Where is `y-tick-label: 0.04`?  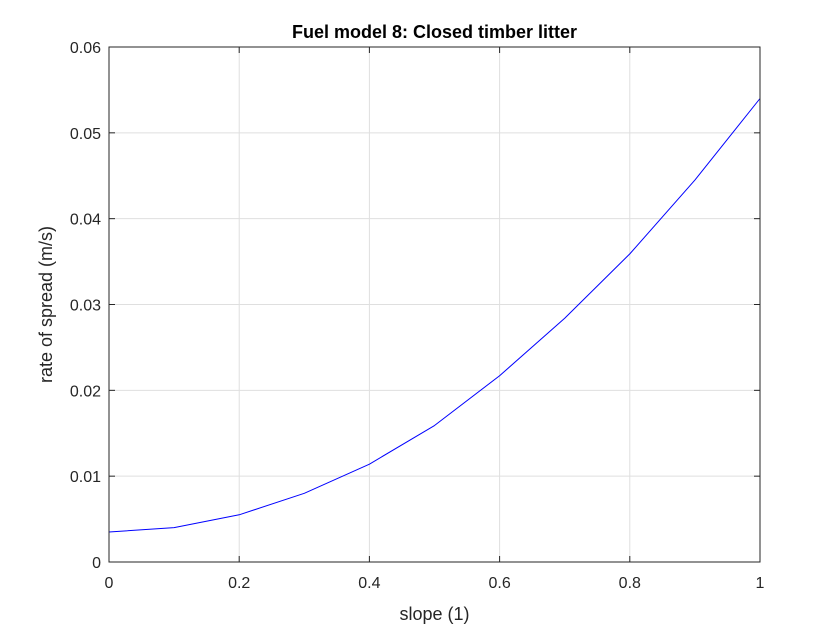 y-tick-label: 0.04 is located at coordinates (85, 220).